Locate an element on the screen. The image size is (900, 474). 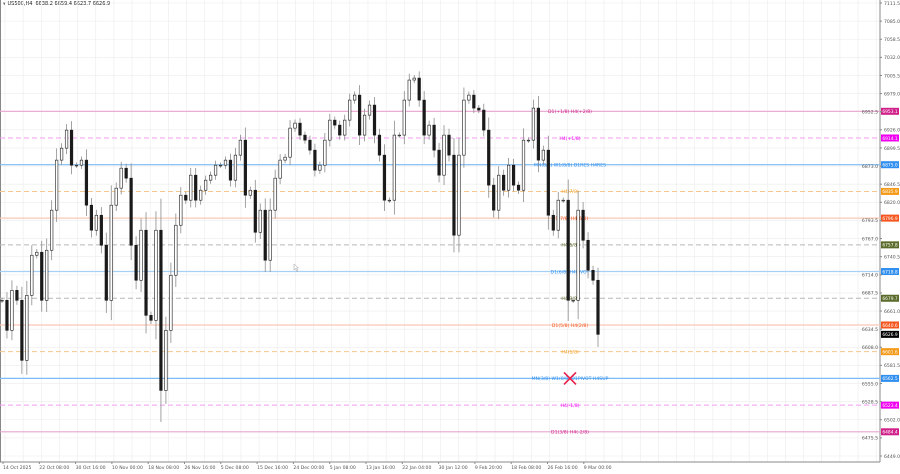
x-tick-label: 26 Feb 16:00 is located at coordinates (563, 468).